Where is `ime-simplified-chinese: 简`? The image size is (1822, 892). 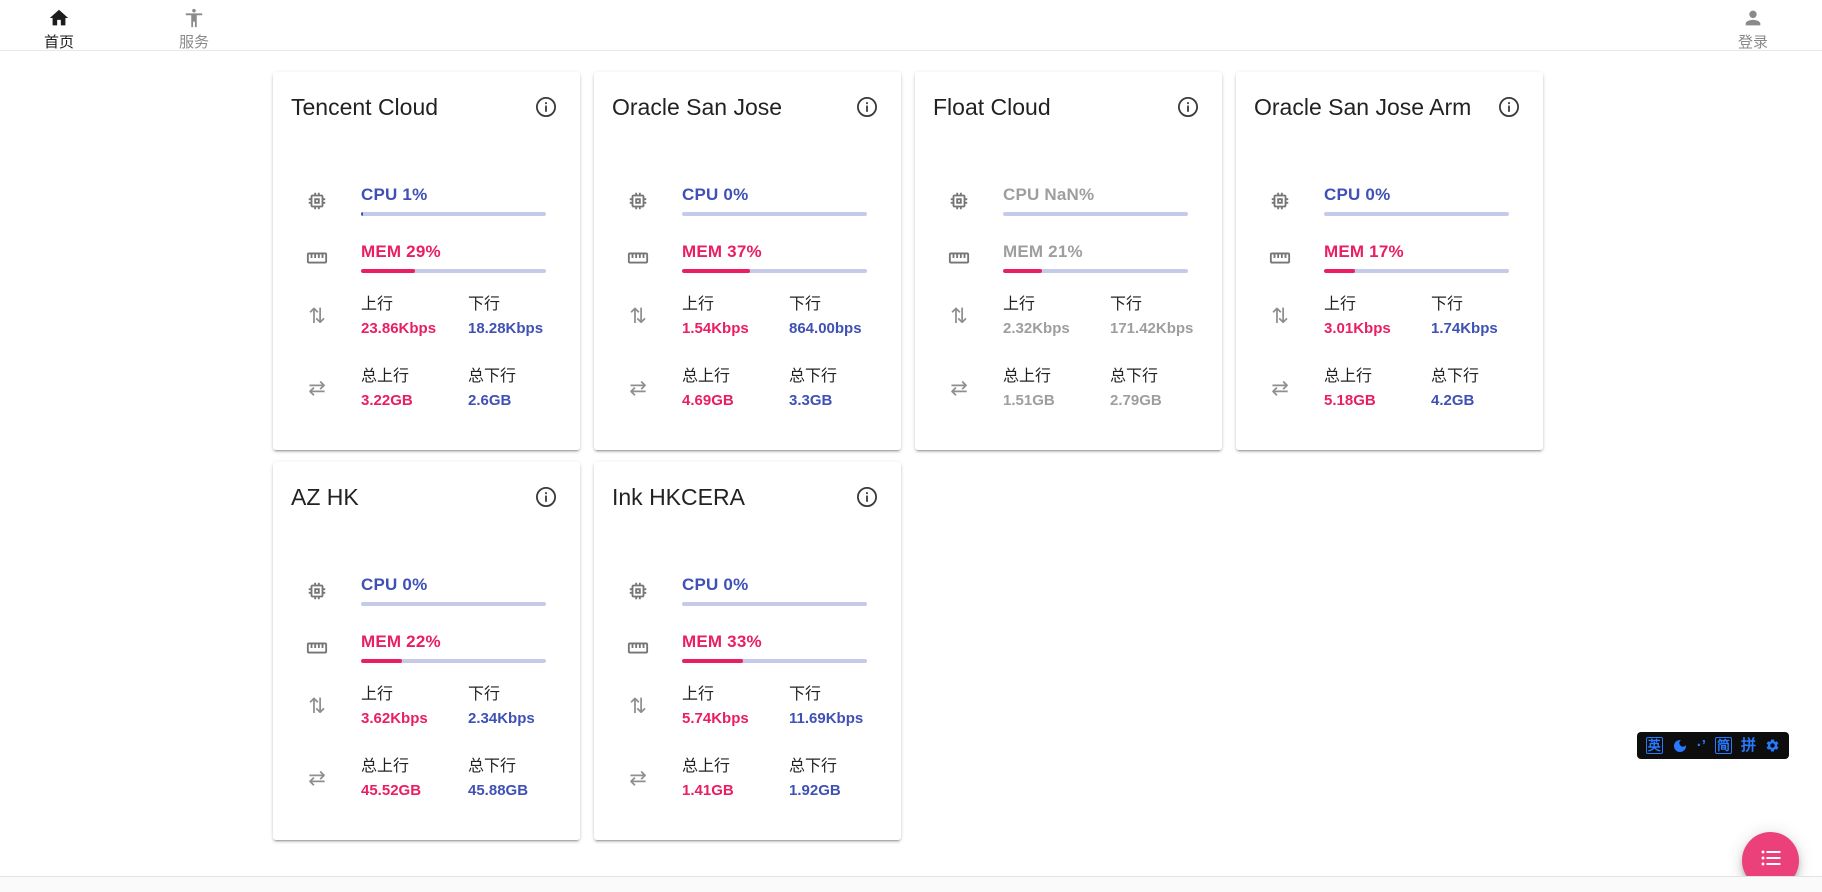 ime-simplified-chinese: 简 is located at coordinates (1723, 745).